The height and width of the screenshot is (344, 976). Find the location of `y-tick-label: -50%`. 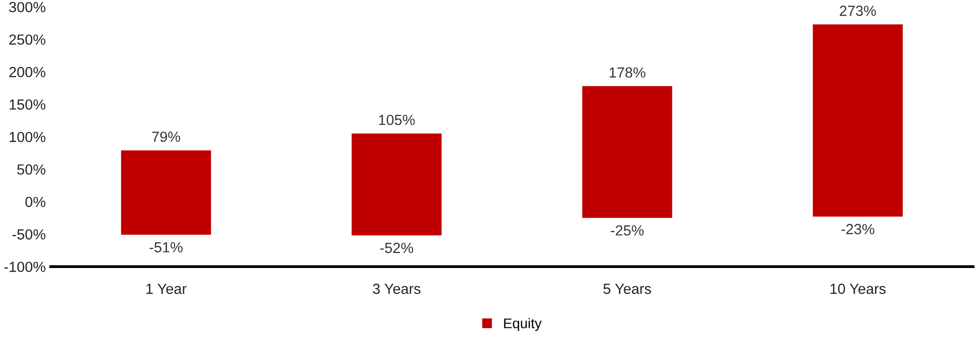

y-tick-label: -50% is located at coordinates (29, 234).